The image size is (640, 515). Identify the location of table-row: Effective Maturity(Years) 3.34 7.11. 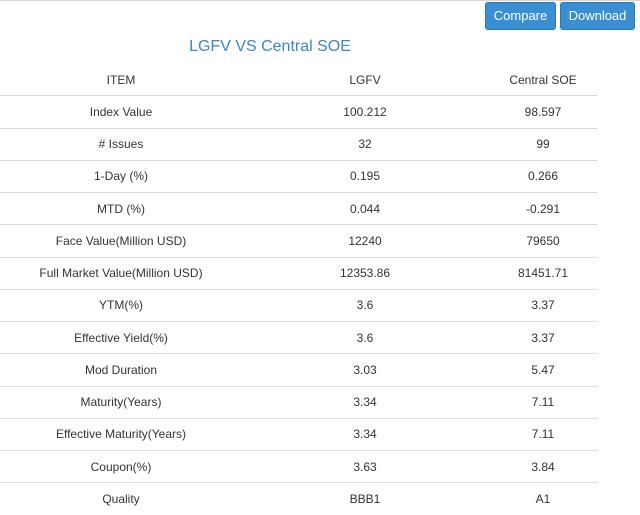
(299, 435).